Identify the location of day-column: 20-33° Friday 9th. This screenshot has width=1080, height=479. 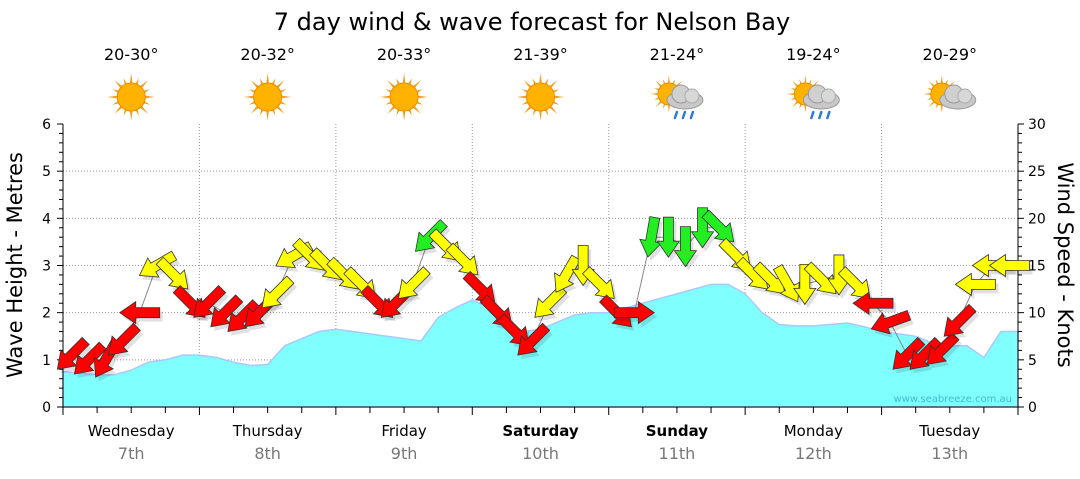
(404, 254).